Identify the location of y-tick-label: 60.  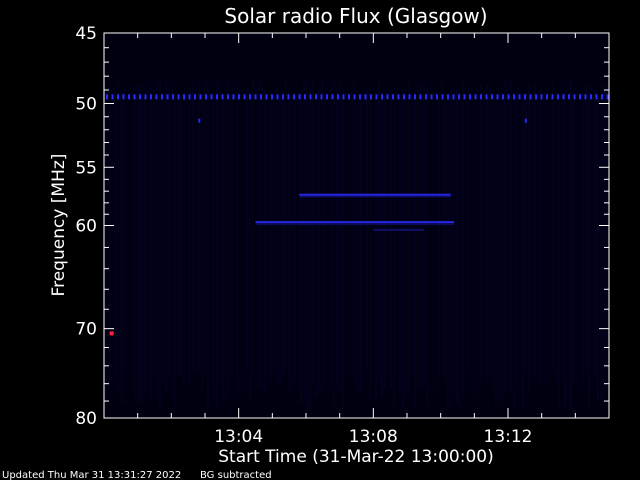
(86, 227).